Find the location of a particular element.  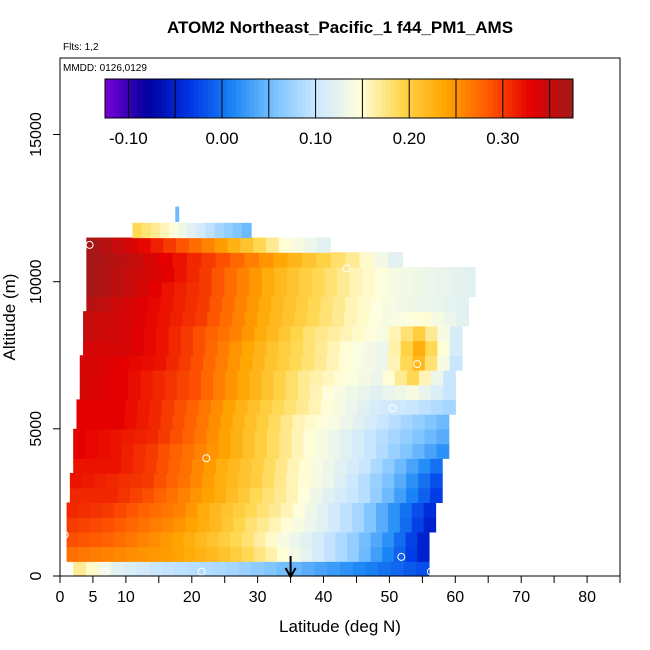

sample-marker is located at coordinates (206, 458).